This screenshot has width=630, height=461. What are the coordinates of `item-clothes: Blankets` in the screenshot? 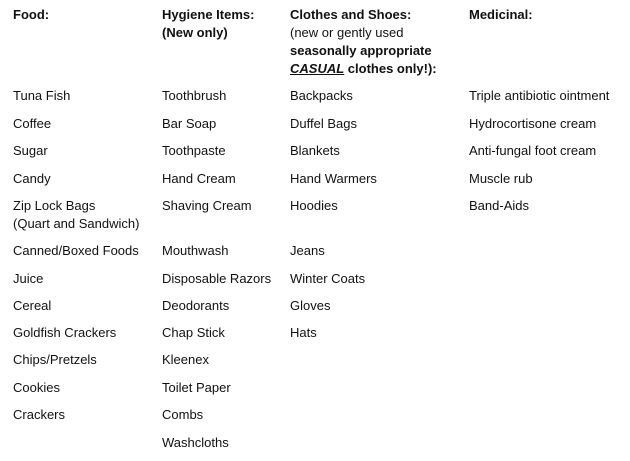 It's located at (315, 150).